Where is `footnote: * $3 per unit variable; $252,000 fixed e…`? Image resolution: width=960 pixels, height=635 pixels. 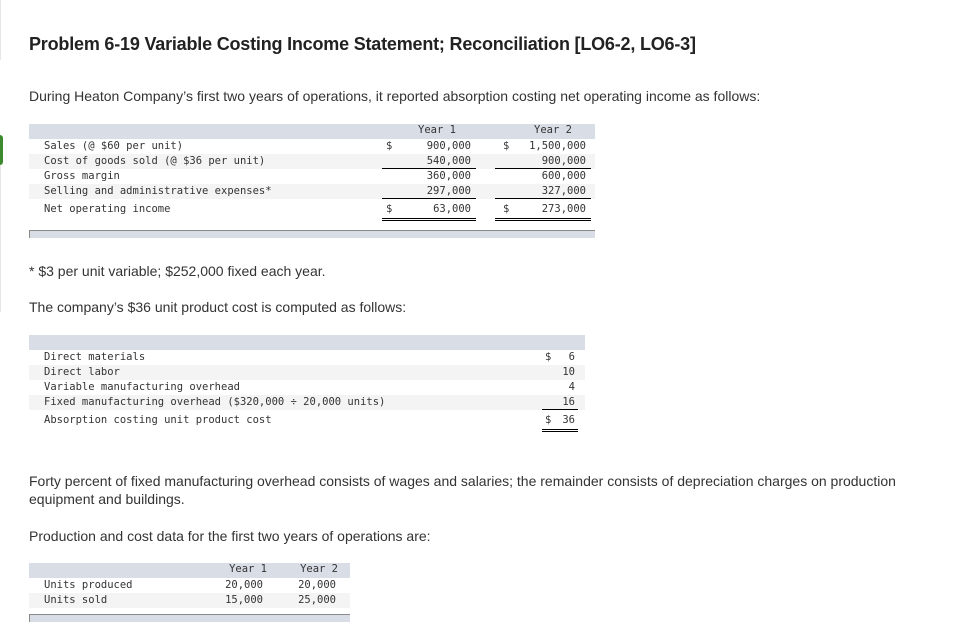
footnote: * $3 per unit variable; $252,000 fixed e… is located at coordinates (177, 271).